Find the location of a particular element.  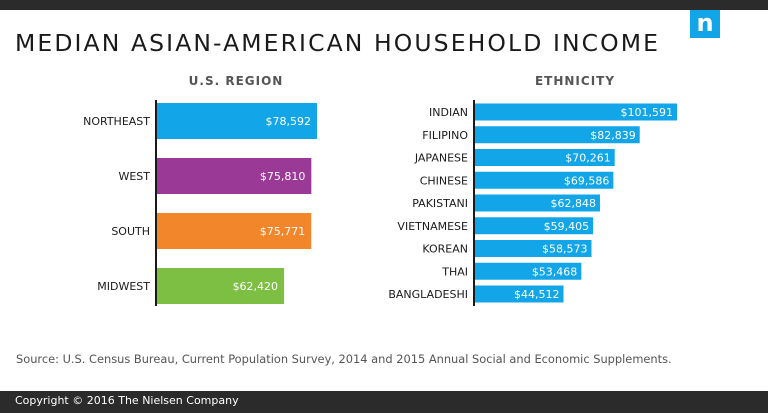

ethnicity-category-label: KOREAN is located at coordinates (445, 249).